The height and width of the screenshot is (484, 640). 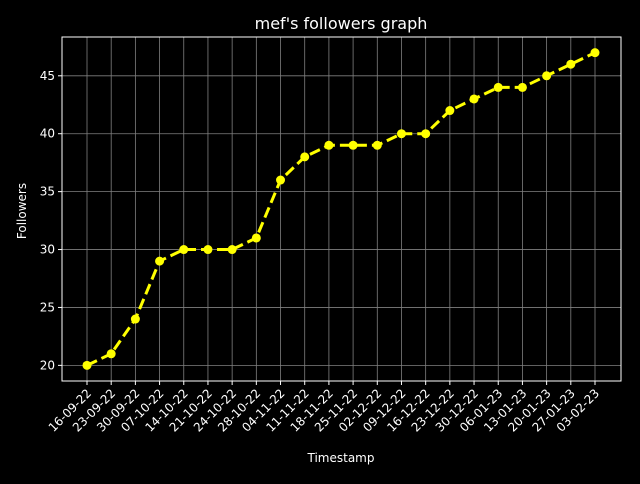 What do you see at coordinates (22, 211) in the screenshot?
I see `y-axis-label: Followers` at bounding box center [22, 211].